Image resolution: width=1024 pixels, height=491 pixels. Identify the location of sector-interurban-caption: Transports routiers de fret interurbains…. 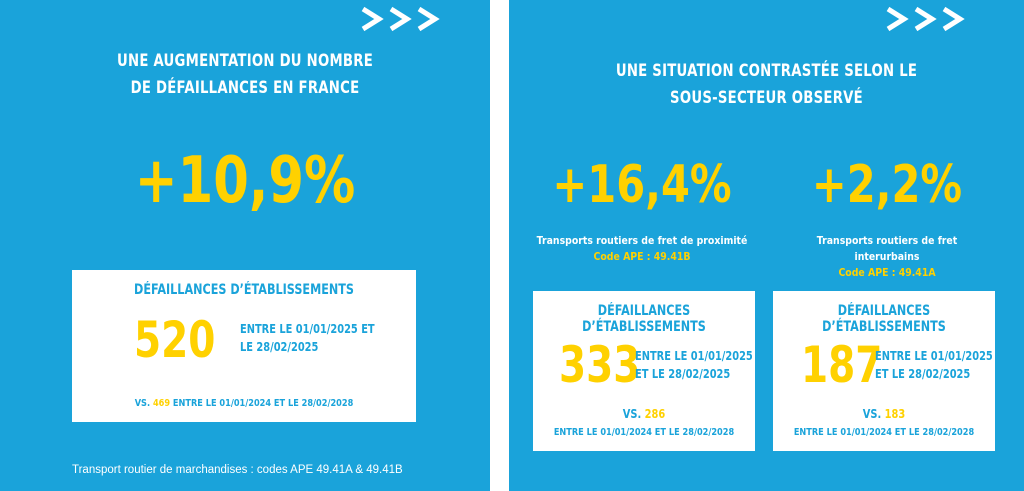
(886, 257).